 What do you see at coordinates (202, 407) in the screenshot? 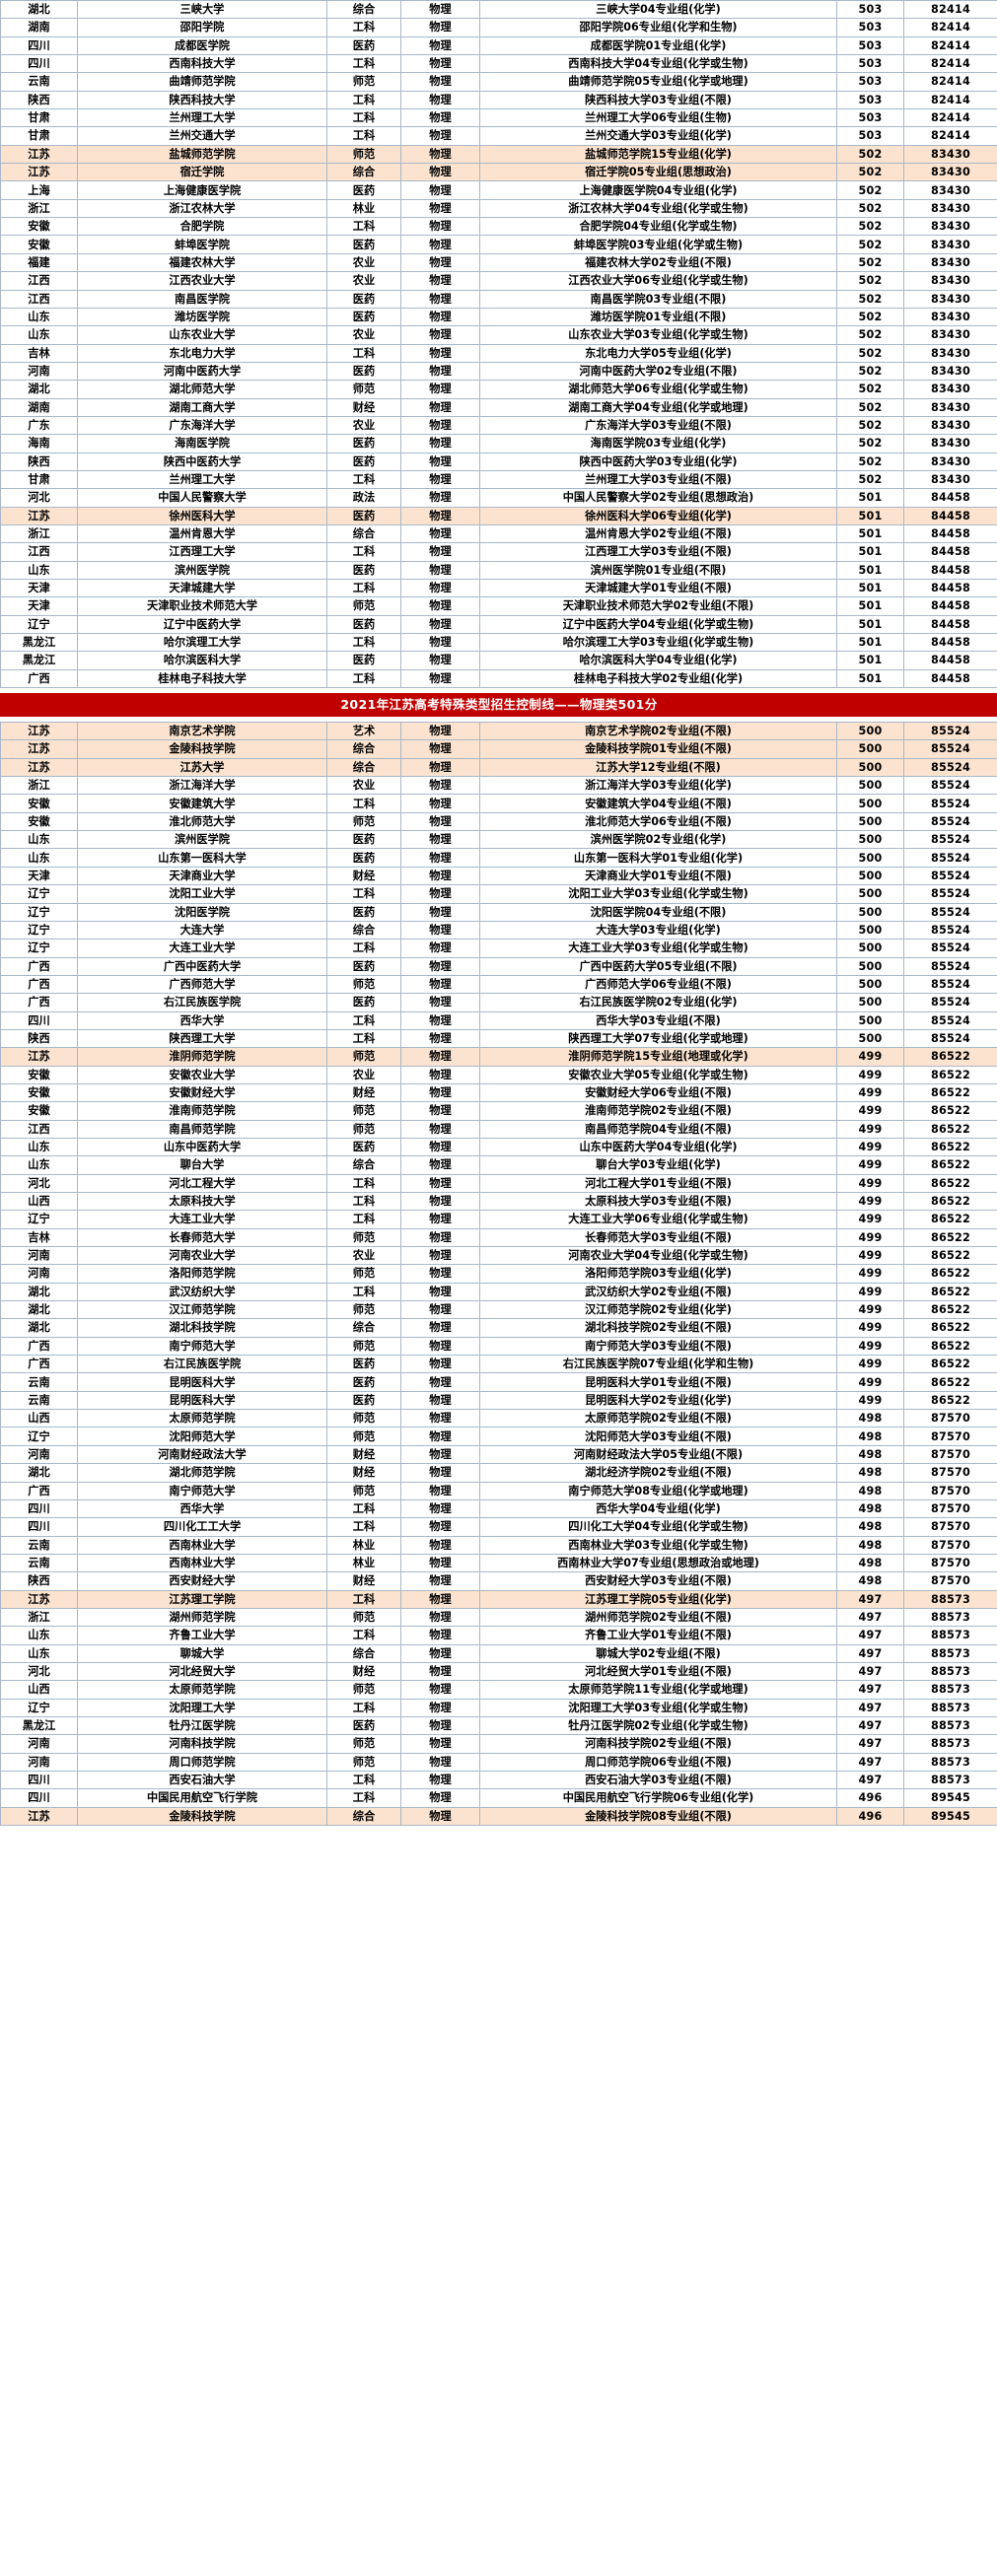
I see `cell-university: 湖南工商大学` at bounding box center [202, 407].